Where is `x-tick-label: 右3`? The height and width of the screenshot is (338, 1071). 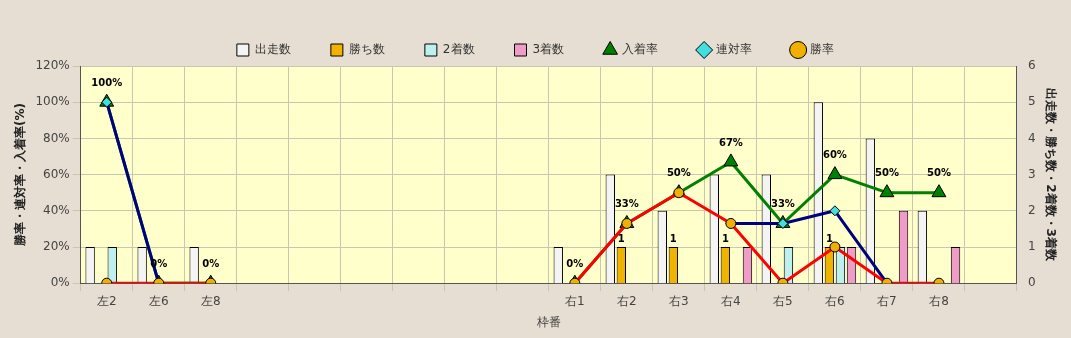
x-tick-label: 右3 is located at coordinates (679, 300).